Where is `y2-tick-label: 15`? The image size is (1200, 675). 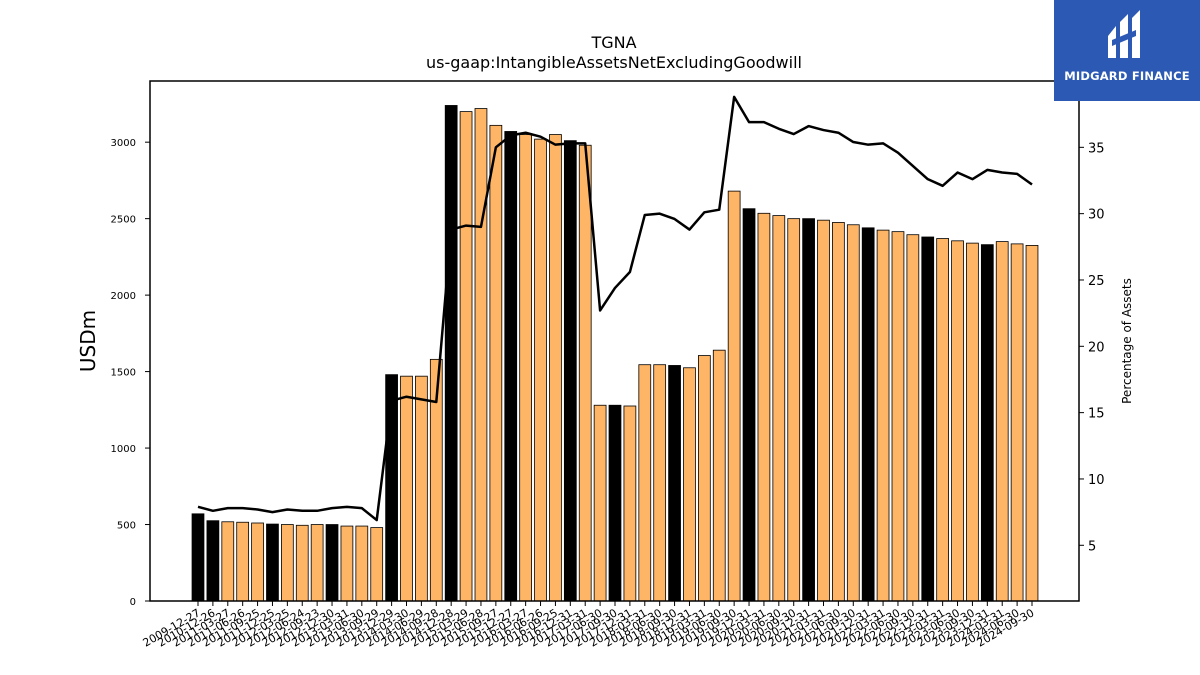 y2-tick-label: 15 is located at coordinates (1096, 414).